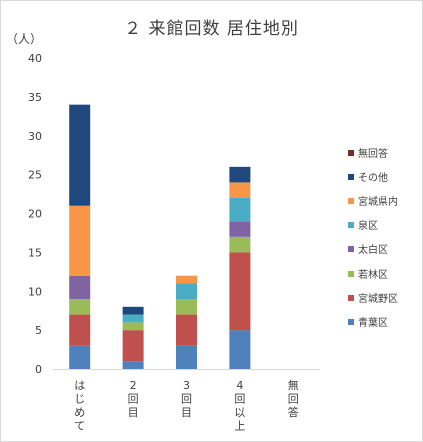  I want to click on legend-label: 宮城県内, so click(378, 203).